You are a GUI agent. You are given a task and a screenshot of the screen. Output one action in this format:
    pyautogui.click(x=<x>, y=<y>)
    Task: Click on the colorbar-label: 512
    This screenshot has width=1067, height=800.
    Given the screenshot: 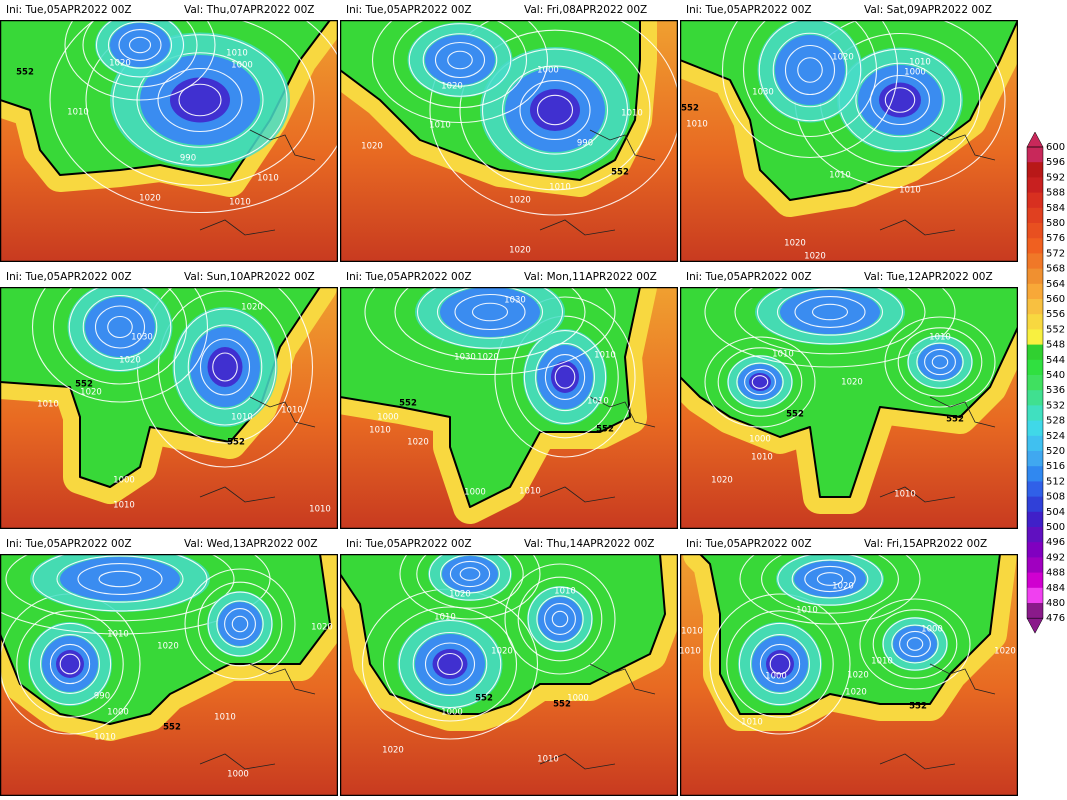 What is the action you would take?
    pyautogui.click(x=1055, y=481)
    